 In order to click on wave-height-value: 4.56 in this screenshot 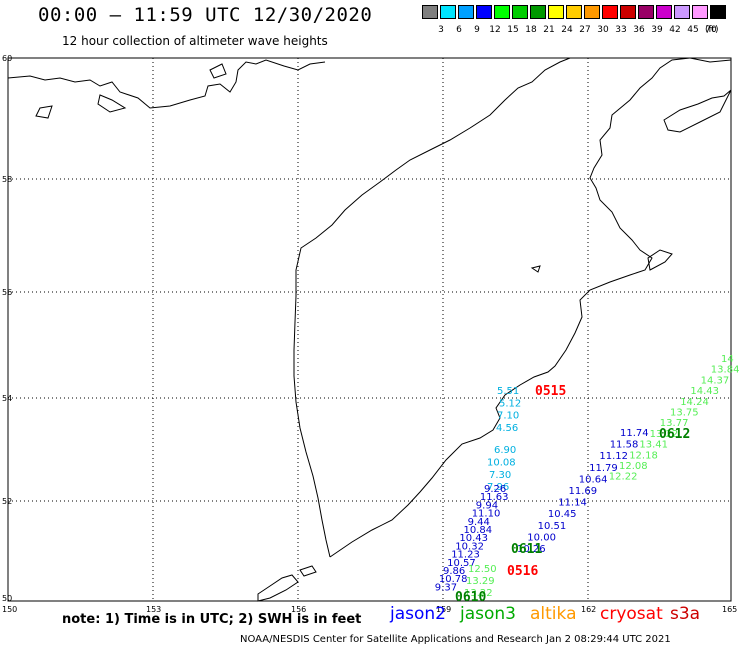, I will do `click(507, 428)`.